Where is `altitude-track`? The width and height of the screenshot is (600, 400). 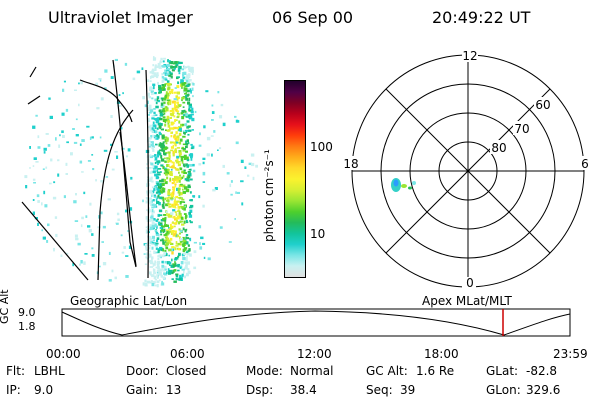
altitude-track is located at coordinates (316, 322).